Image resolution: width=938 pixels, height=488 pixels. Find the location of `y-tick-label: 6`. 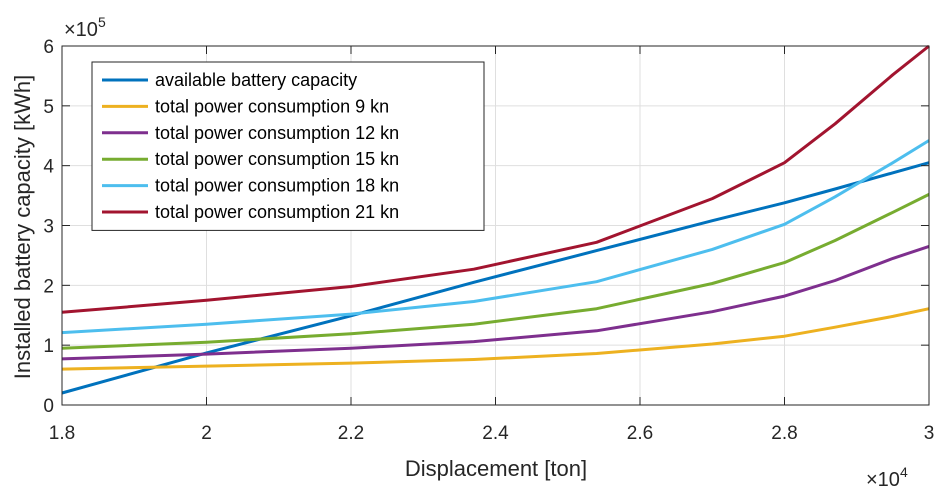

y-tick-label: 6 is located at coordinates (48, 47).